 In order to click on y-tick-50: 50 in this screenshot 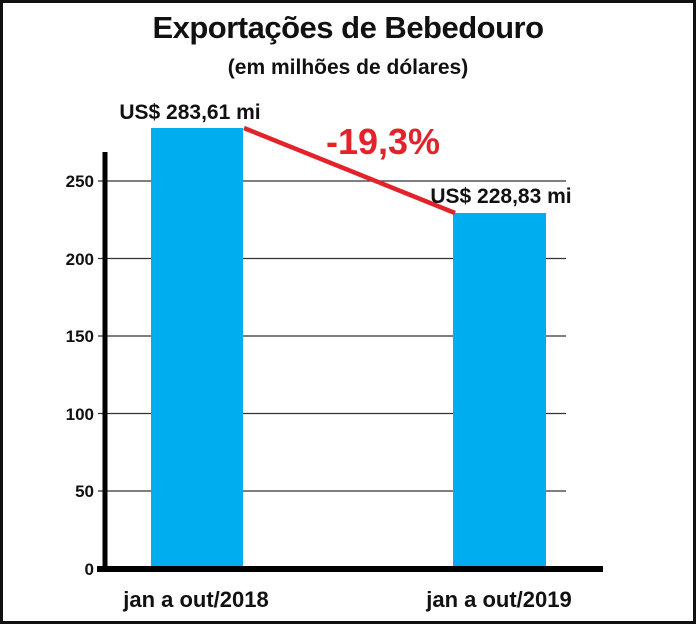, I will do `click(84, 491)`.